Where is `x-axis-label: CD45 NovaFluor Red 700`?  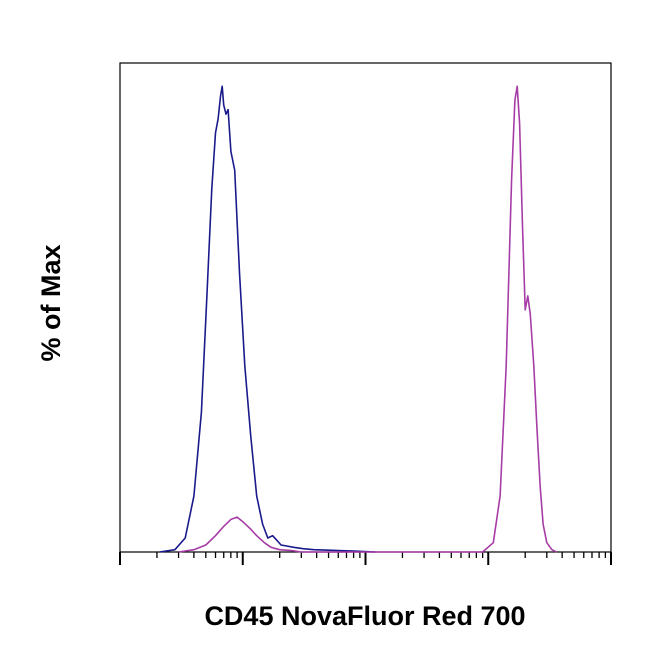
x-axis-label: CD45 NovaFluor Red 700 is located at coordinates (364, 616).